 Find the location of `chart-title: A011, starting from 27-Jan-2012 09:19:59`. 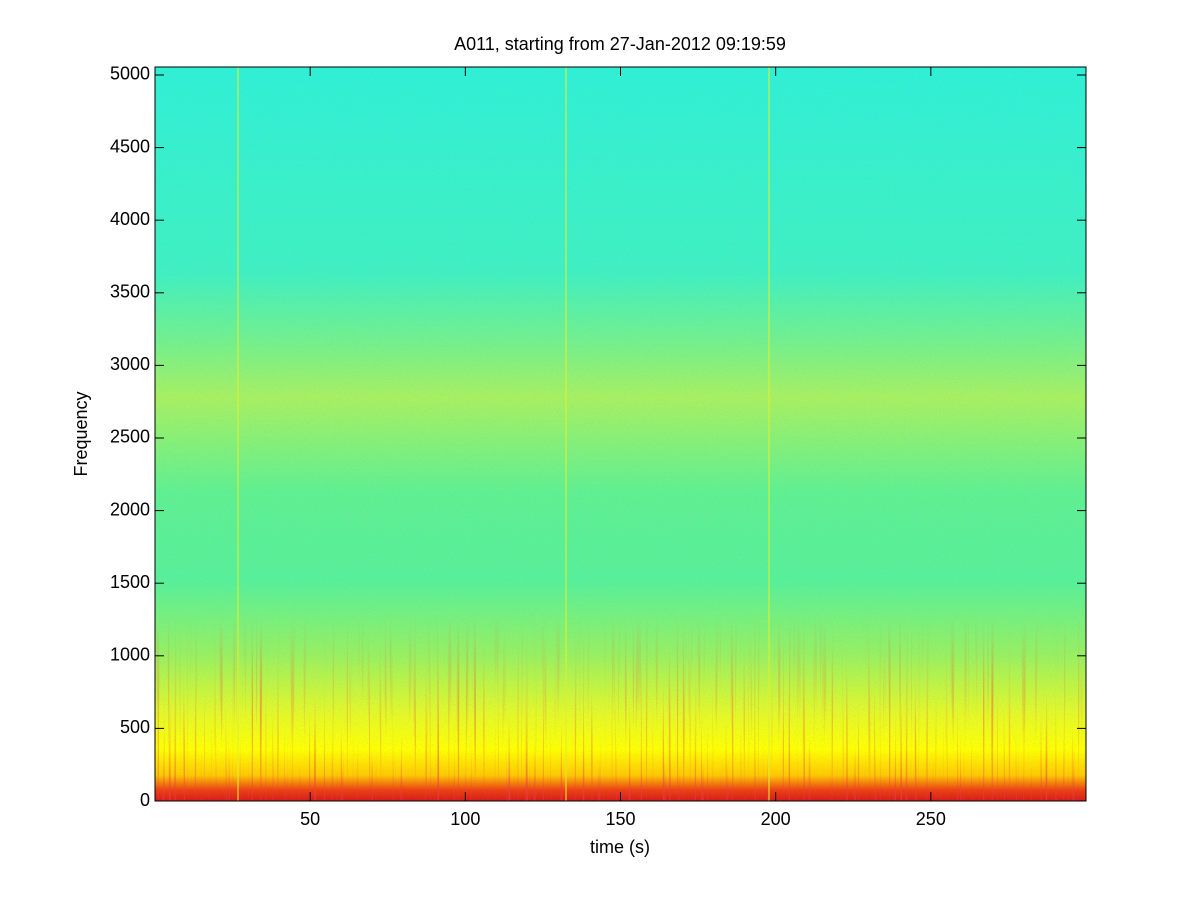

chart-title: A011, starting from 27-Jan-2012 09:19:59 is located at coordinates (620, 44).